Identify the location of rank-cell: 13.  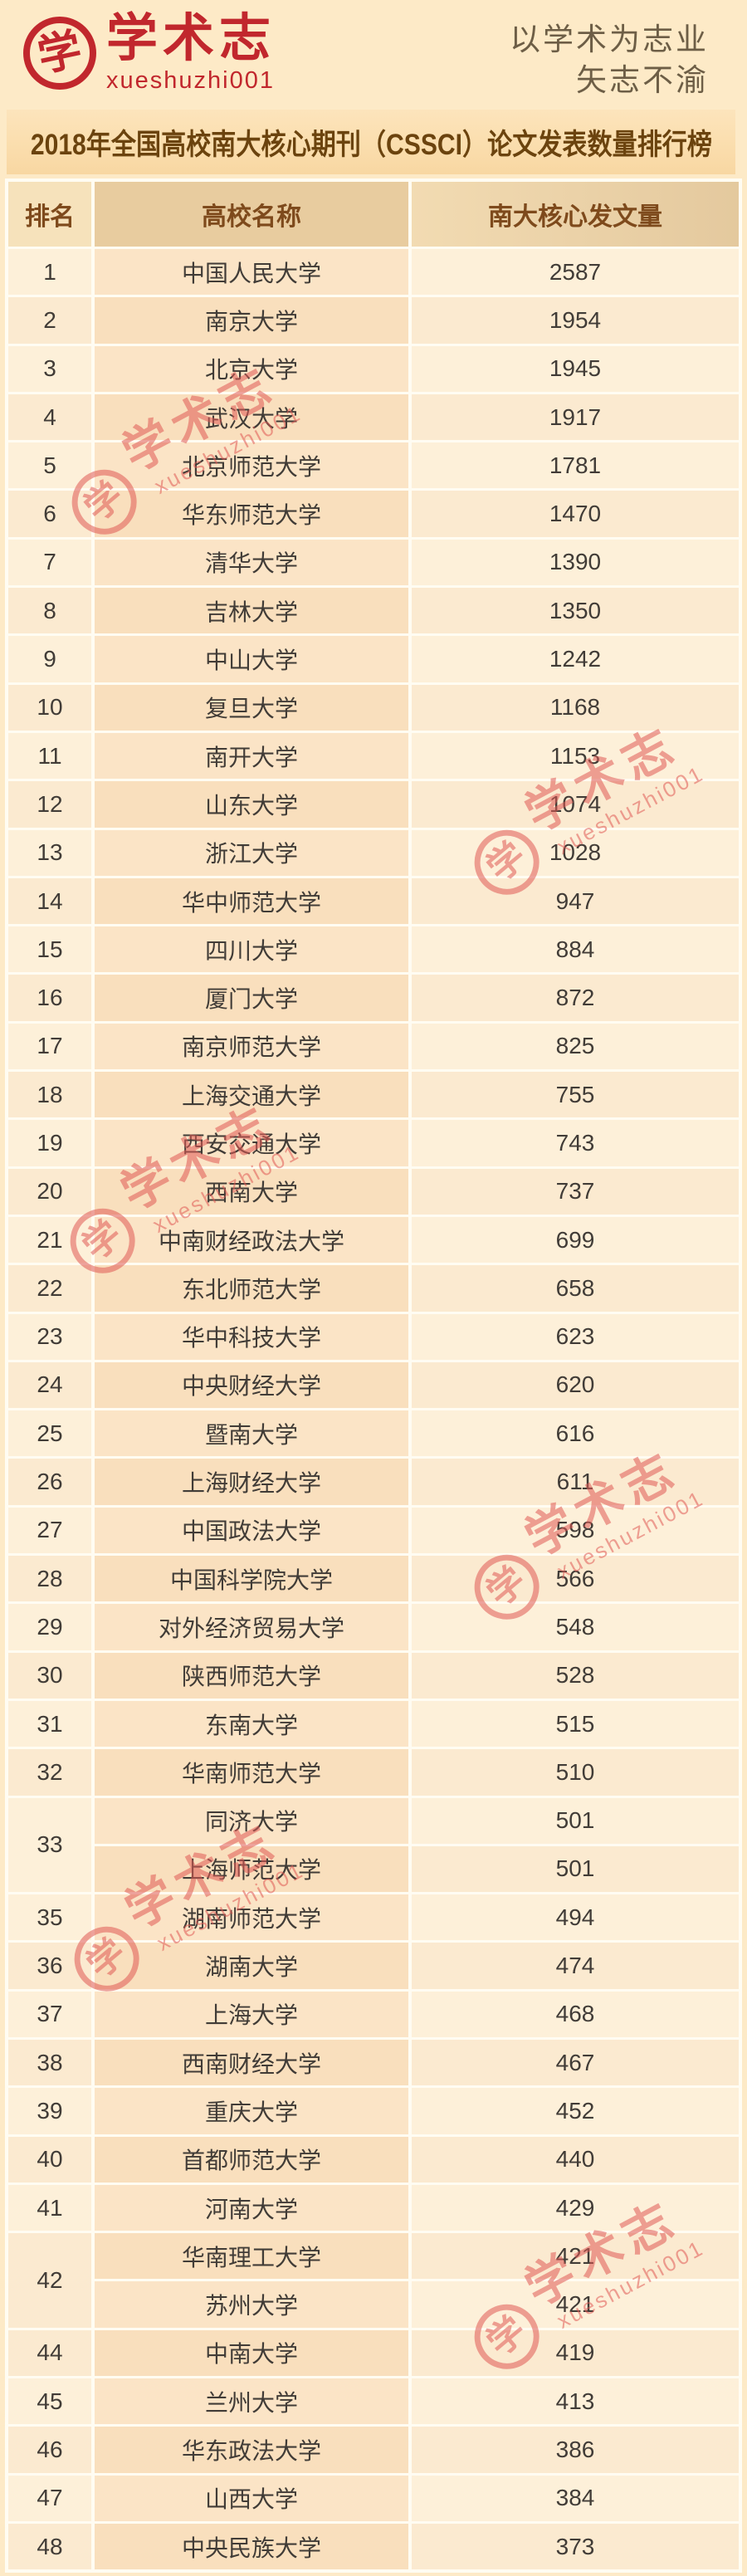
(49, 852).